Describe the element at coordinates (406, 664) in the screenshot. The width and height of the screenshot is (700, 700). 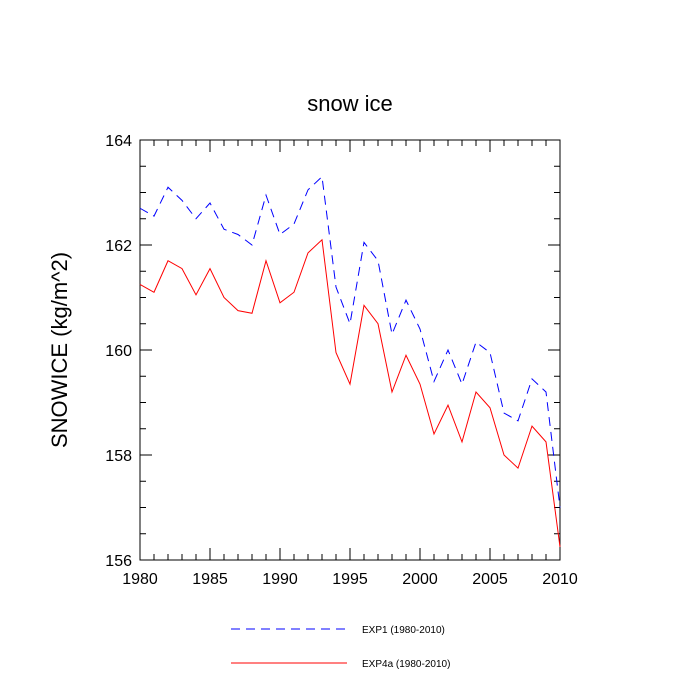
I see `legend-label-exp4a: EXP4a (1980-2010)` at that location.